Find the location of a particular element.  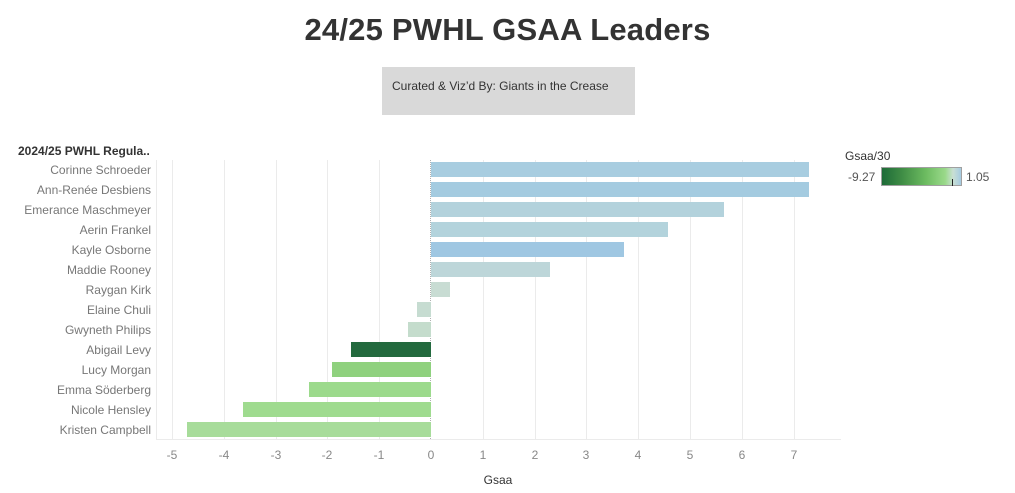

row-label: Emma Söderberg is located at coordinates (103, 390).